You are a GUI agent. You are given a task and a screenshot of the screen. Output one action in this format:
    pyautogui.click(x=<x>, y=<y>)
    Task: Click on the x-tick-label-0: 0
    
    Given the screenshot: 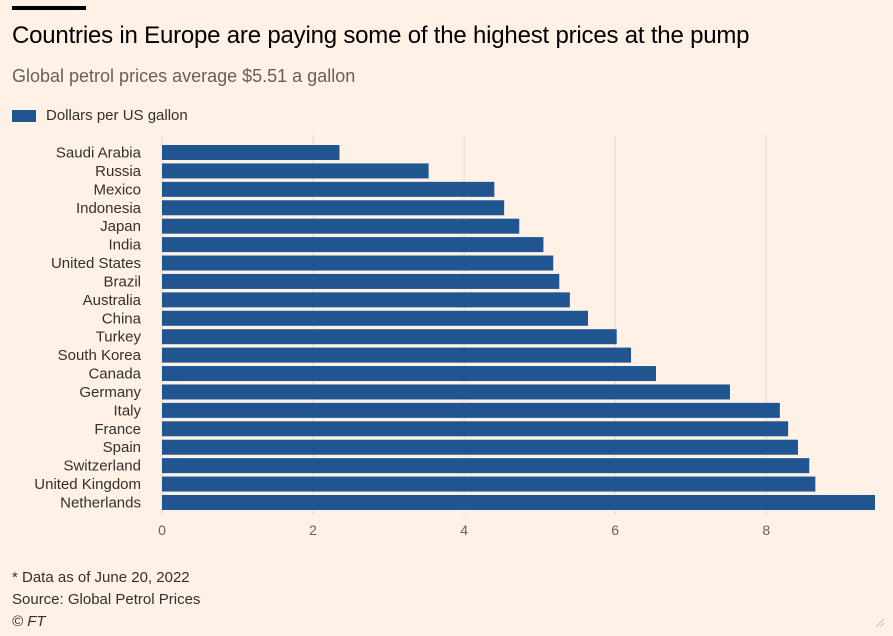 What is the action you would take?
    pyautogui.click(x=162, y=530)
    